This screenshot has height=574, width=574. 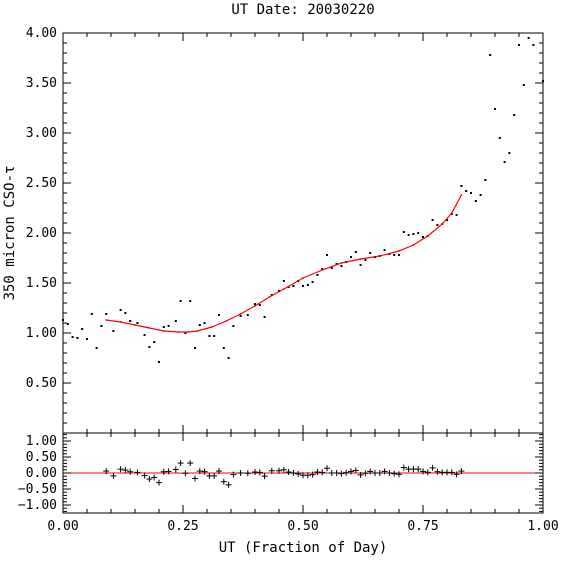 What do you see at coordinates (37, 473) in the screenshot?
I see `residual-y-tick-labels: 1.000.500.00−0.50−1.00` at bounding box center [37, 473].